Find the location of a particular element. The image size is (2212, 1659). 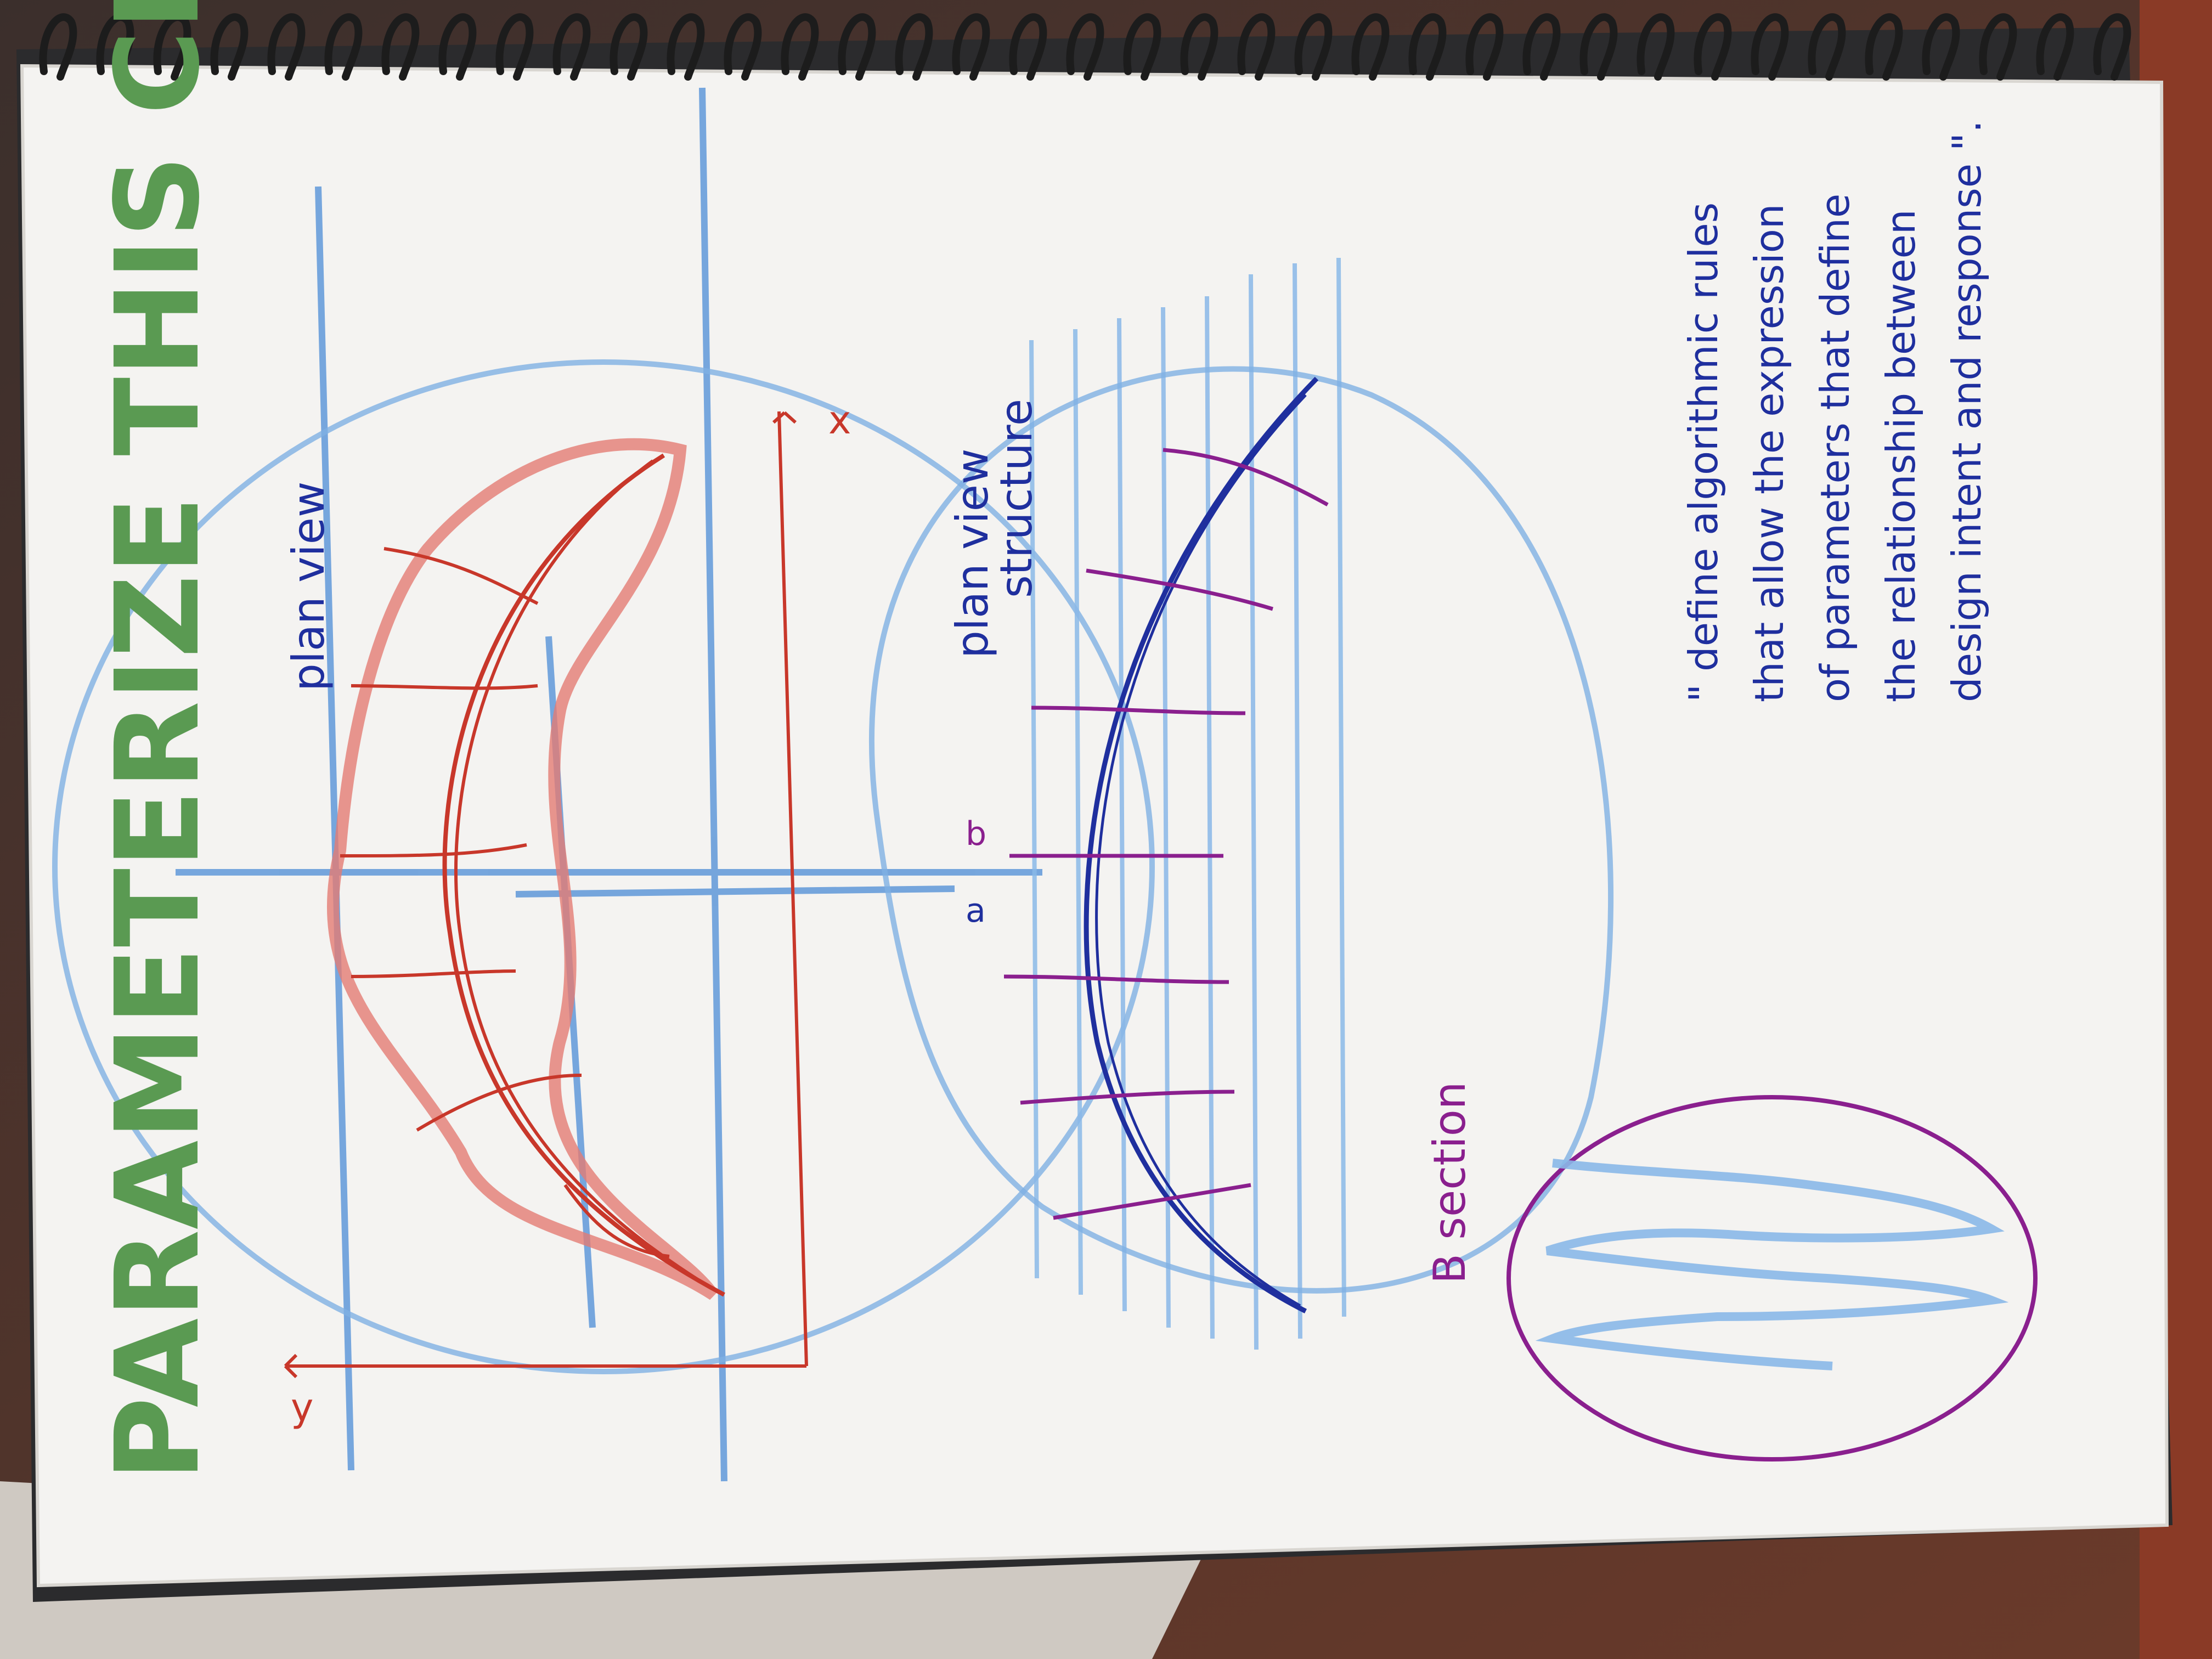

quote-line: of parameters that define is located at coordinates (1835, 448).